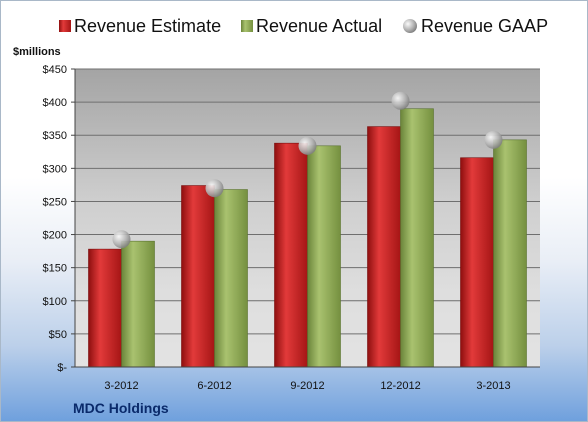 The width and height of the screenshot is (588, 422). I want to click on y-unit-label: $millions, so click(37, 52).